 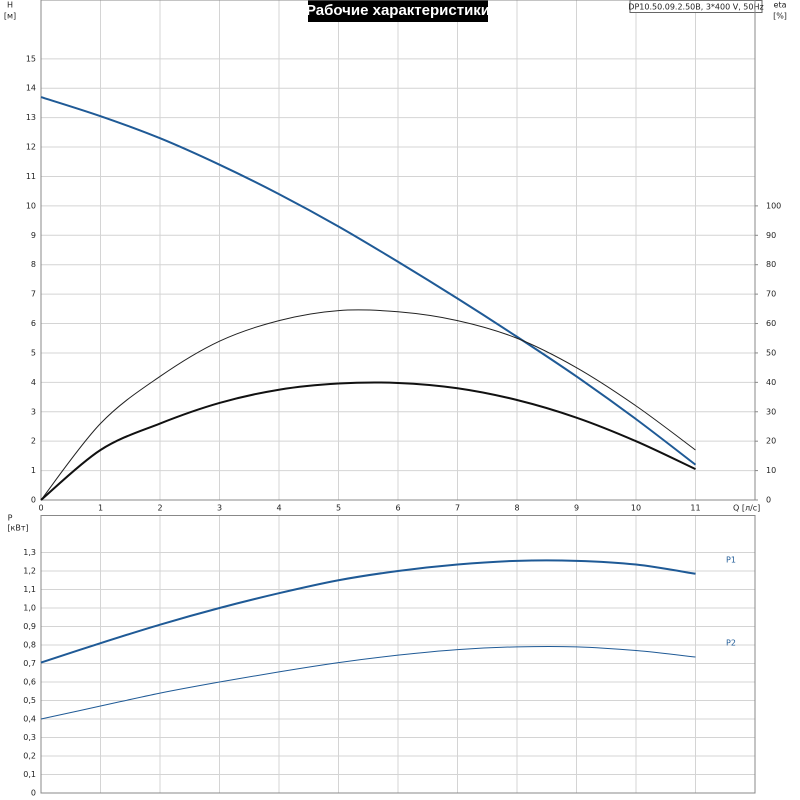 I want to click on y-tick-label: 6, so click(x=33, y=323).